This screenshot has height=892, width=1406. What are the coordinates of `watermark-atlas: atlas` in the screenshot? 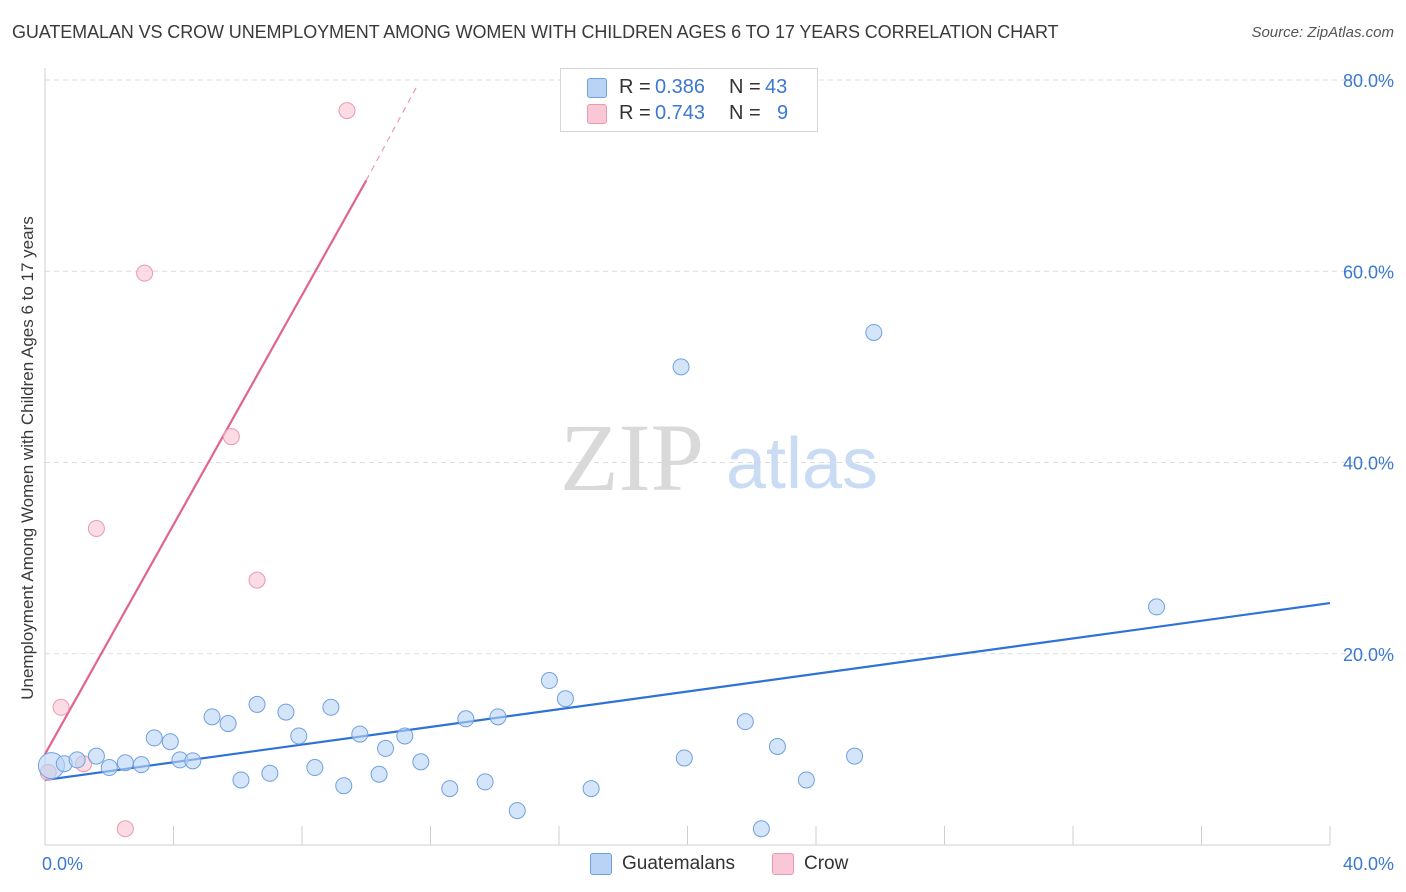 It's located at (802, 464).